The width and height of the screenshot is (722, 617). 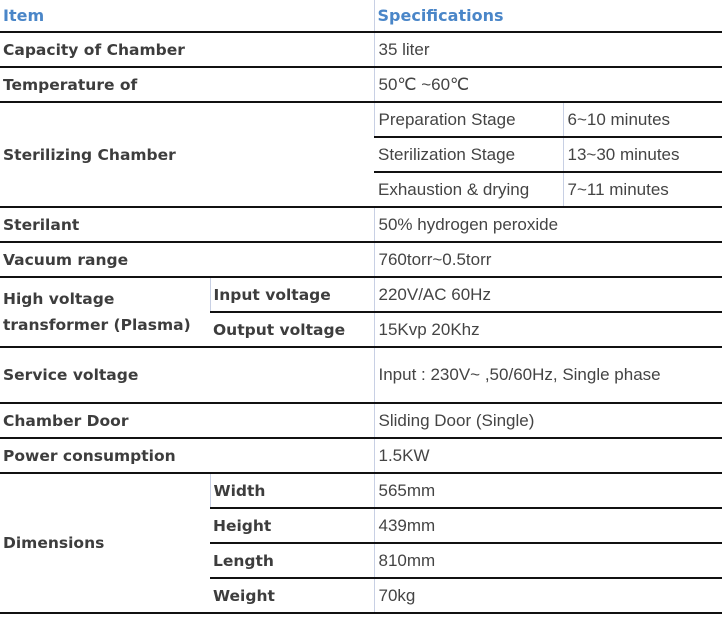 What do you see at coordinates (547, 375) in the screenshot?
I see `row-value: Input : 230V~ ,50/60Hz, Single phase` at bounding box center [547, 375].